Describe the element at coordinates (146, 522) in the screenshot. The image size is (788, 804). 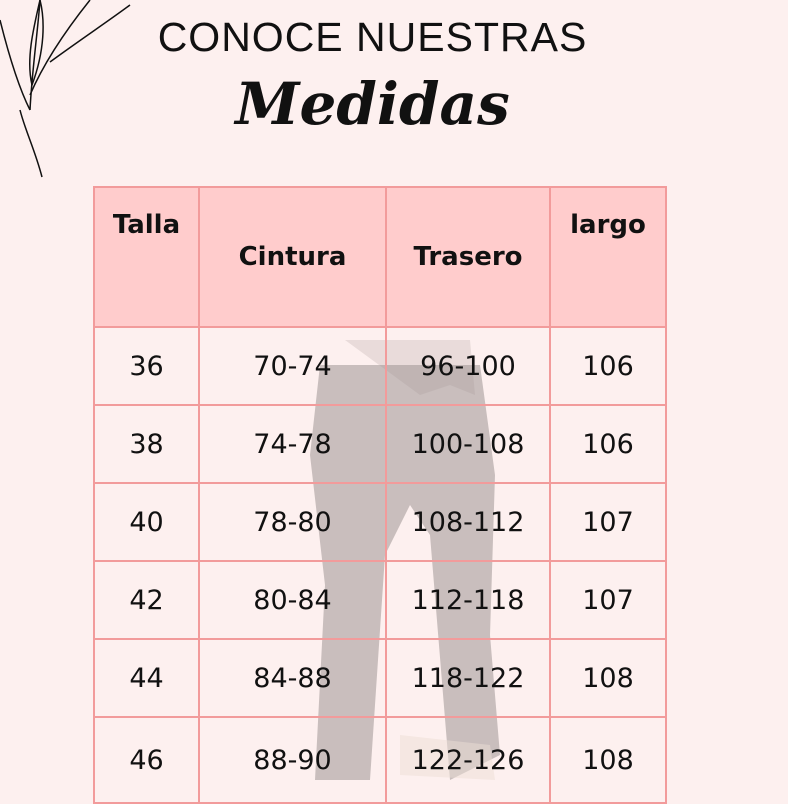
I see `cell-talla: 40` at that location.